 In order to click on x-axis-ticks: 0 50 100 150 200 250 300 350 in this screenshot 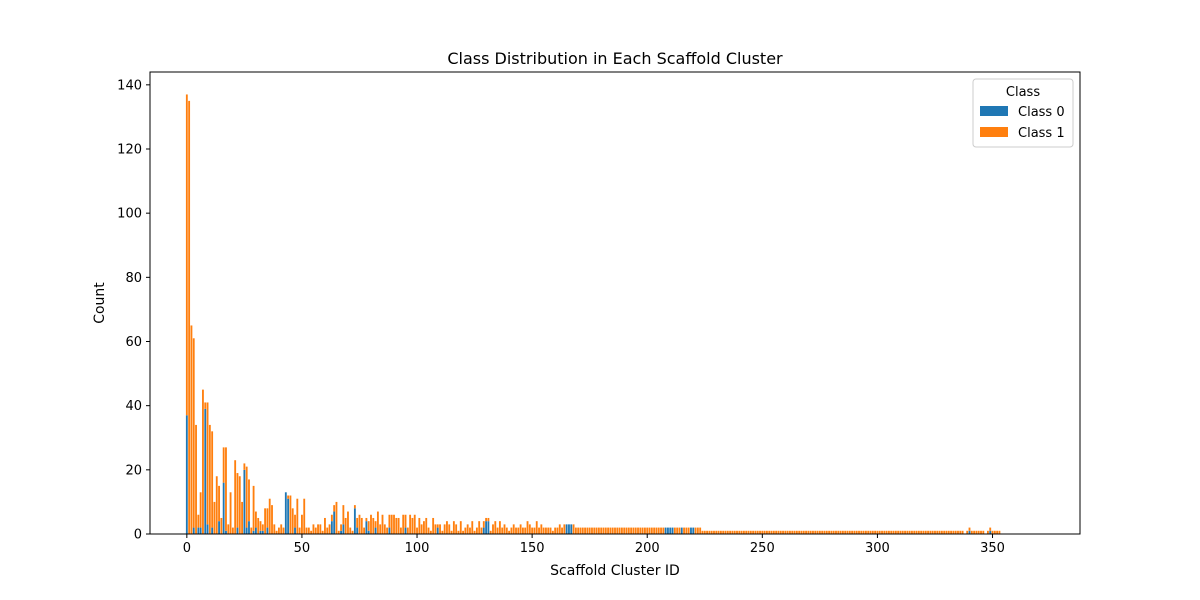, I will do `click(594, 545)`.